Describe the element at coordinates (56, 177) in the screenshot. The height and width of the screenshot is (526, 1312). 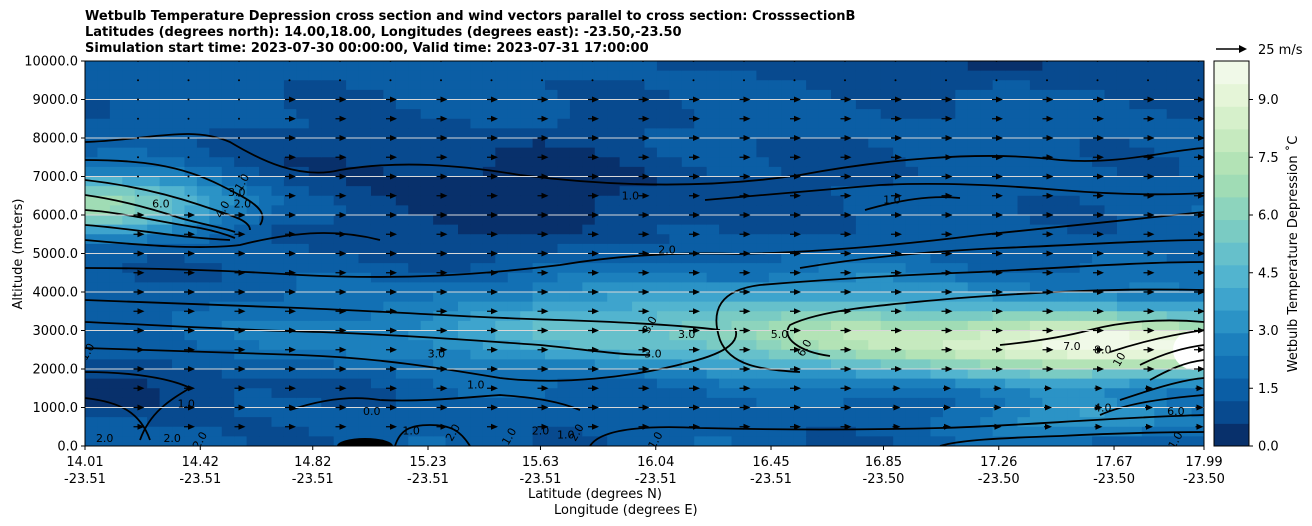
I see `y-tick-label: 7000.0` at that location.